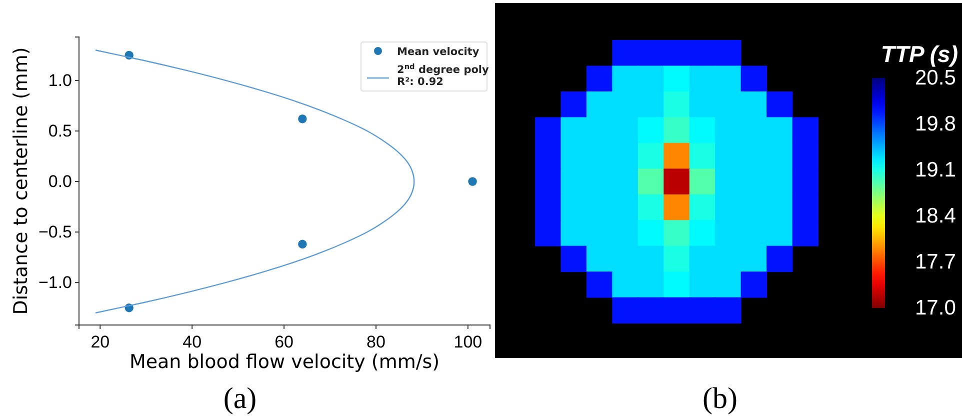  I want to click on y-tick-label: −0.5, so click(55, 232).